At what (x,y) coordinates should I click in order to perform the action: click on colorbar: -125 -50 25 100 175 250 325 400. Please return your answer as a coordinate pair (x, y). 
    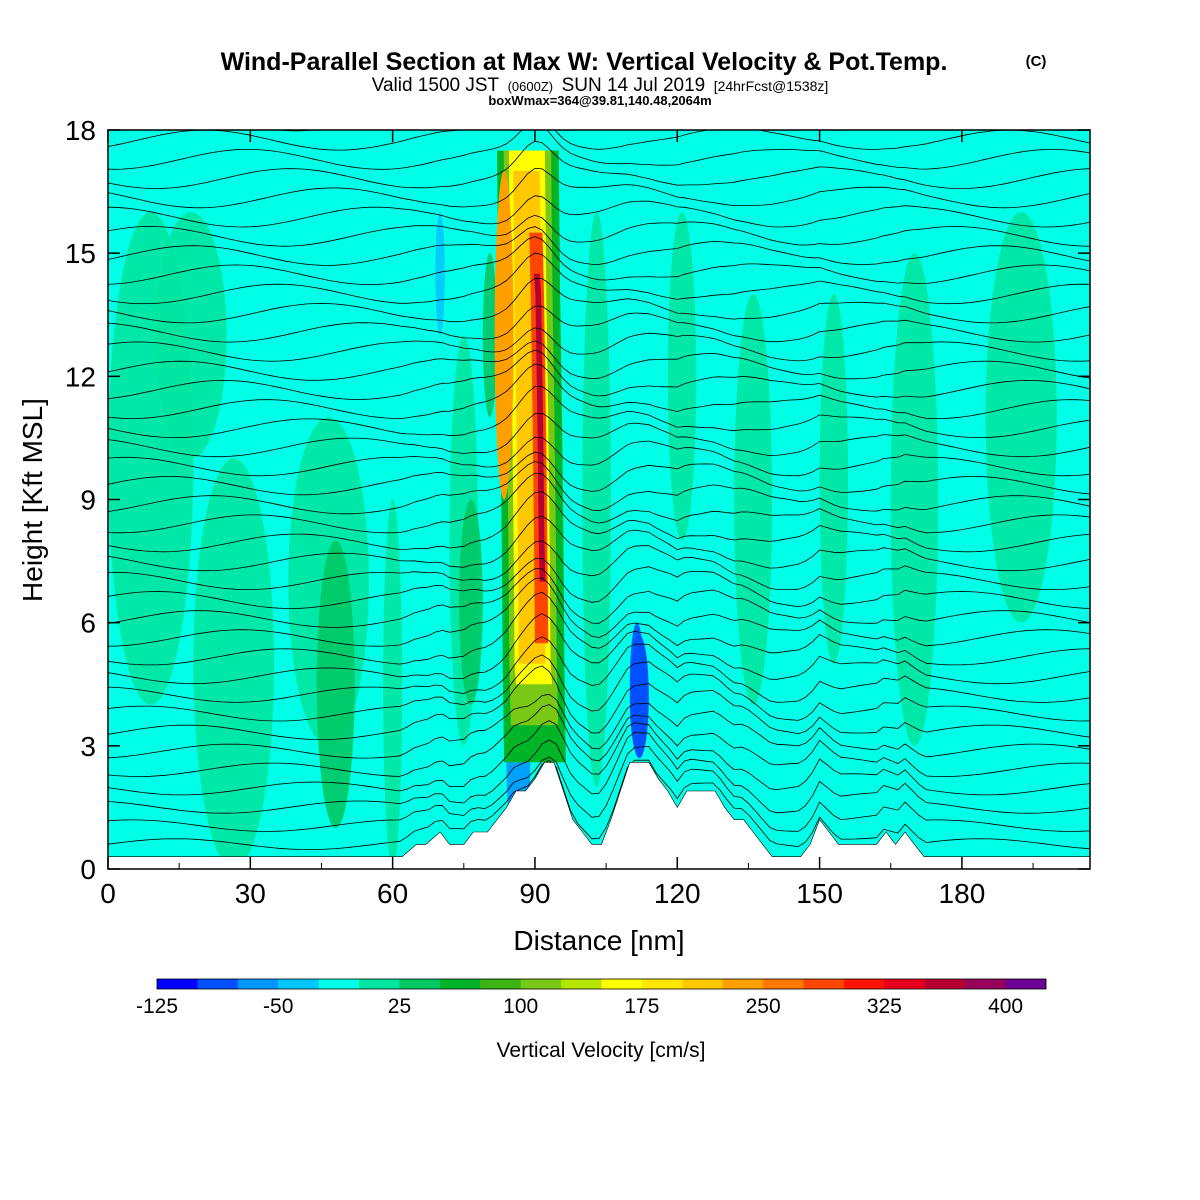
    Looking at the image, I should click on (591, 998).